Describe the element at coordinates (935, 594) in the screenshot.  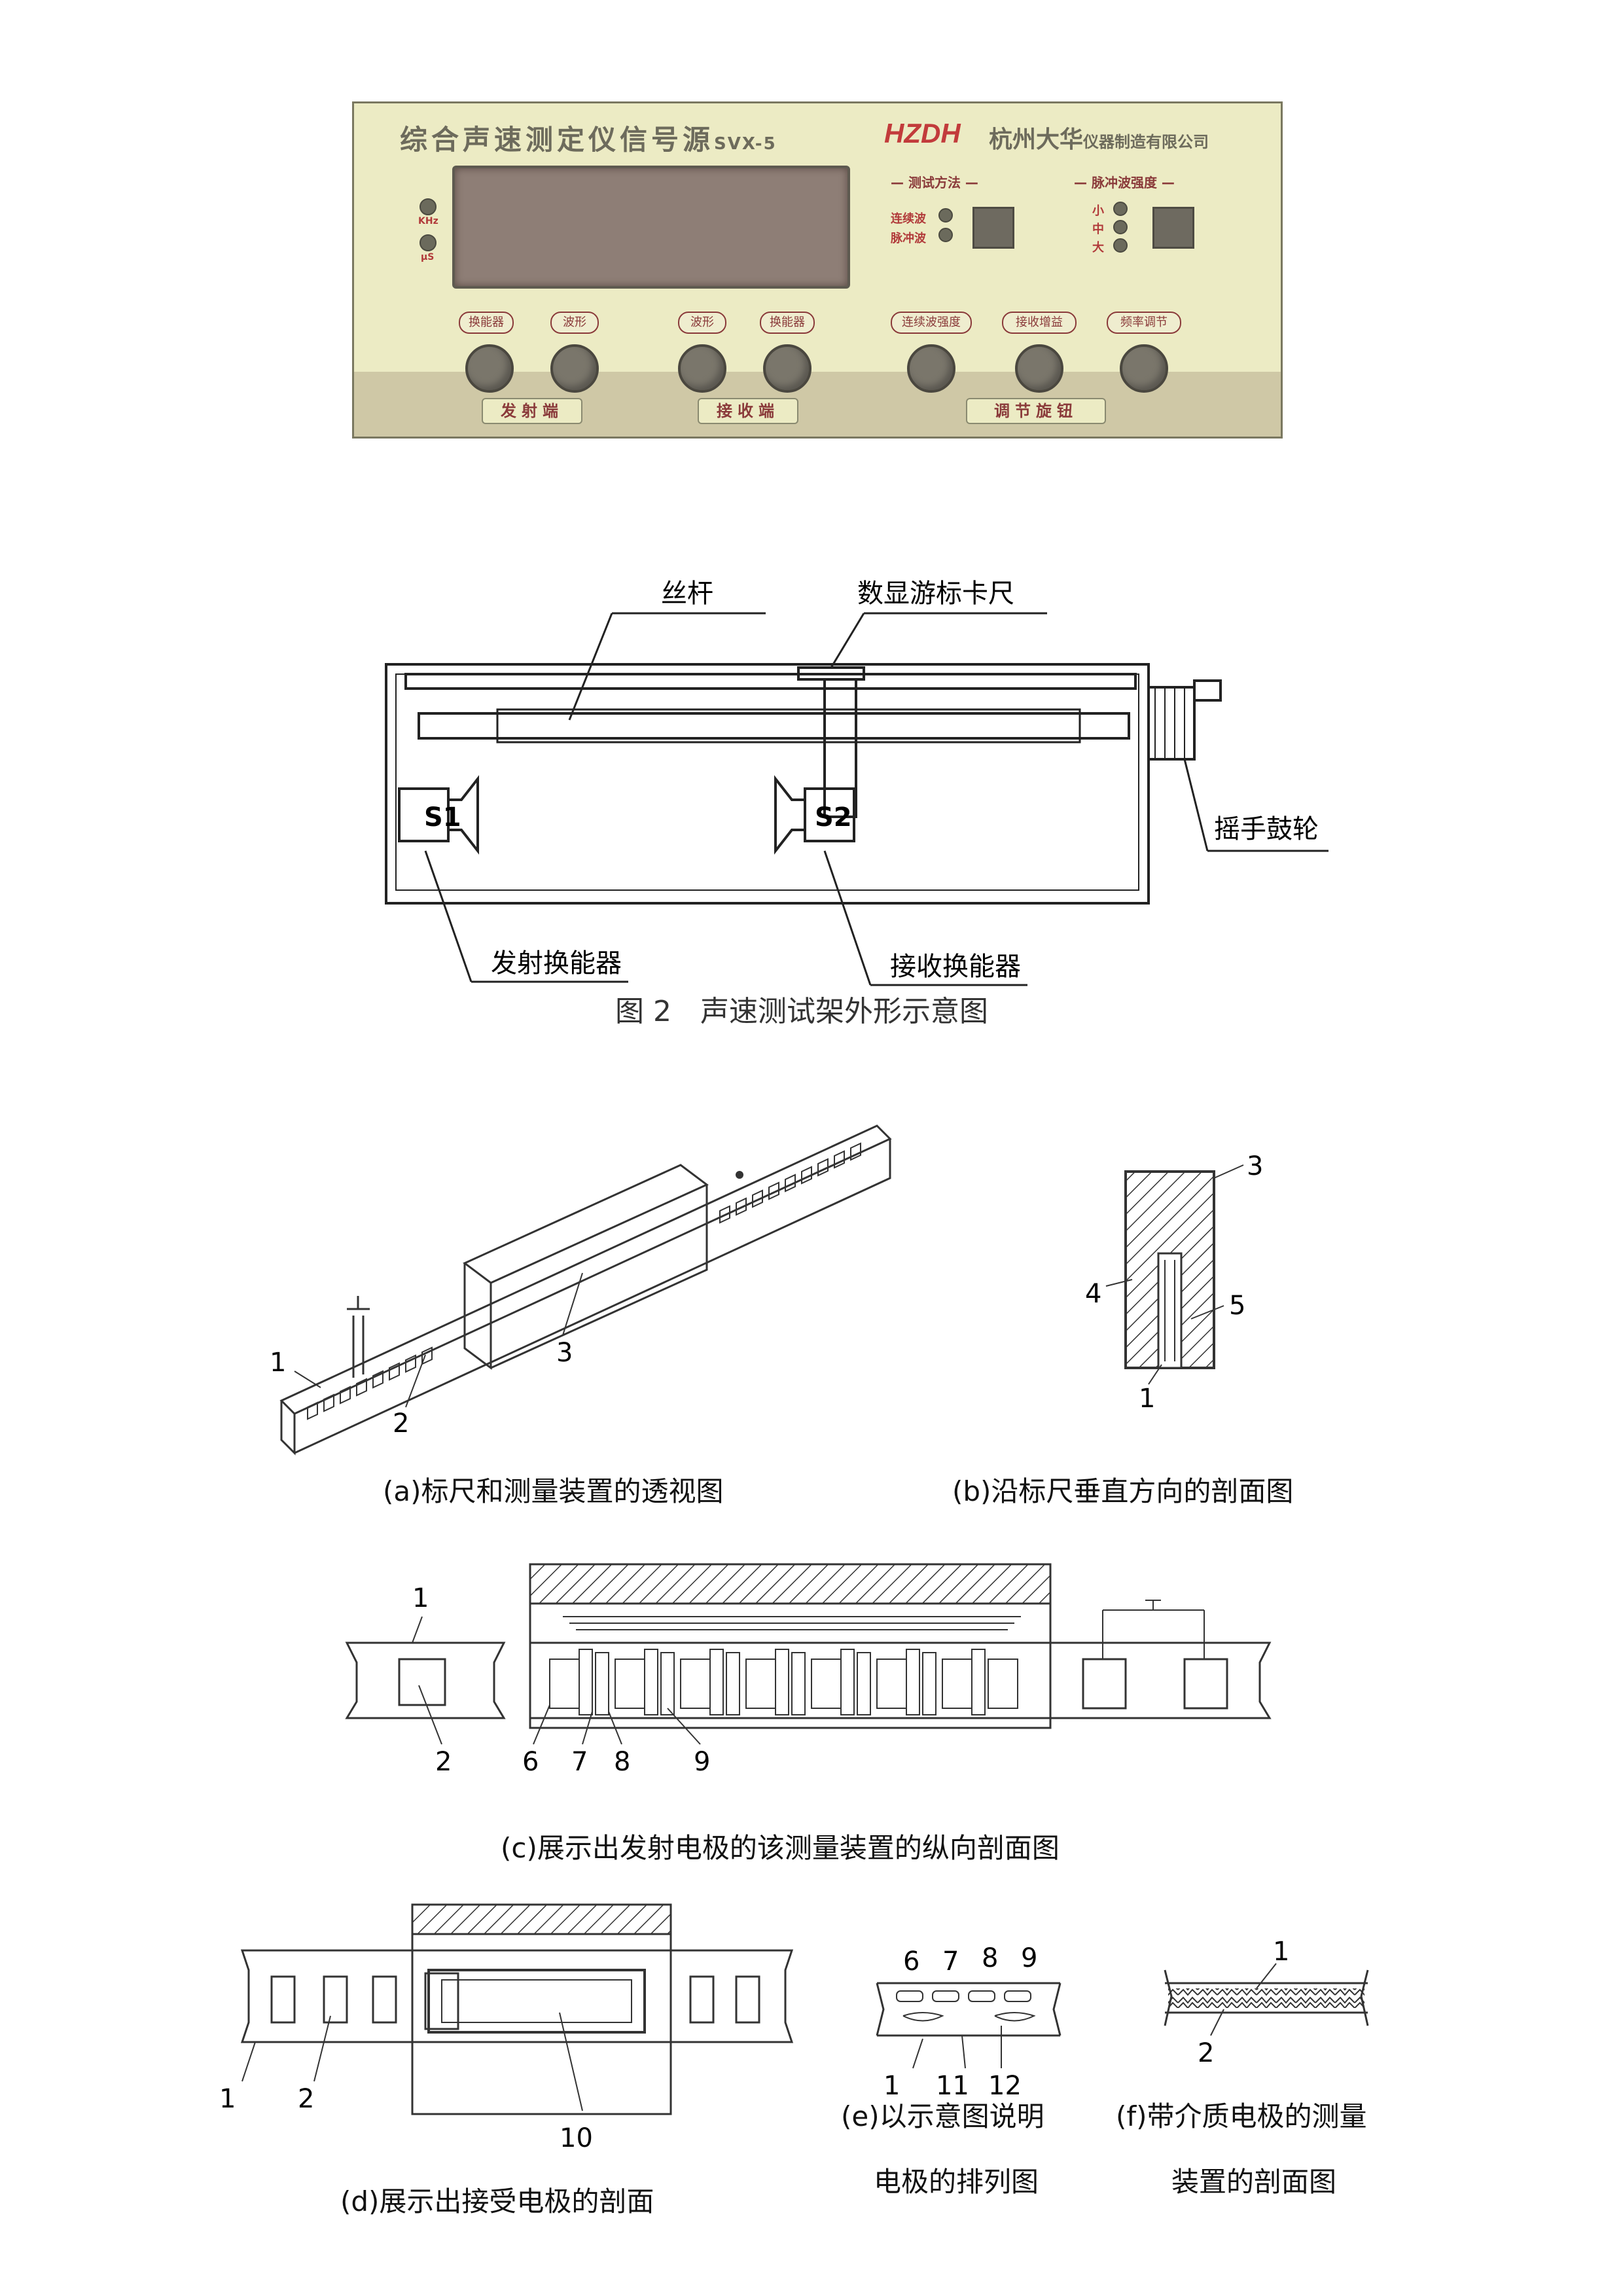
I see `label-caliper: 数显游标卡尺` at that location.